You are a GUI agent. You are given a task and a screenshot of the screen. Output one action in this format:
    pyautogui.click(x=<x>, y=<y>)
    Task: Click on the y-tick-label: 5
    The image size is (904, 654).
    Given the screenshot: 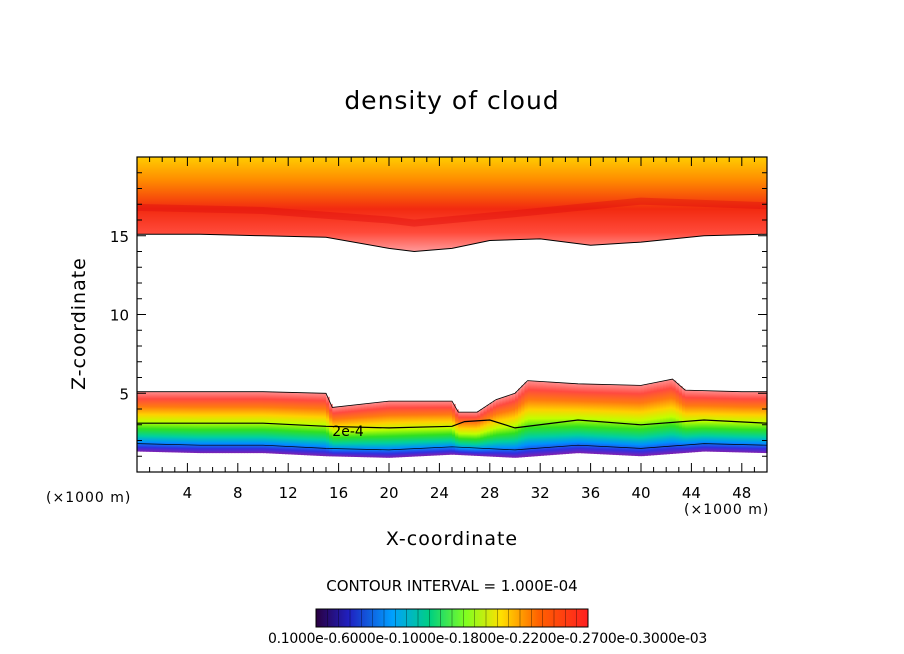 What is the action you would take?
    pyautogui.click(x=124, y=394)
    